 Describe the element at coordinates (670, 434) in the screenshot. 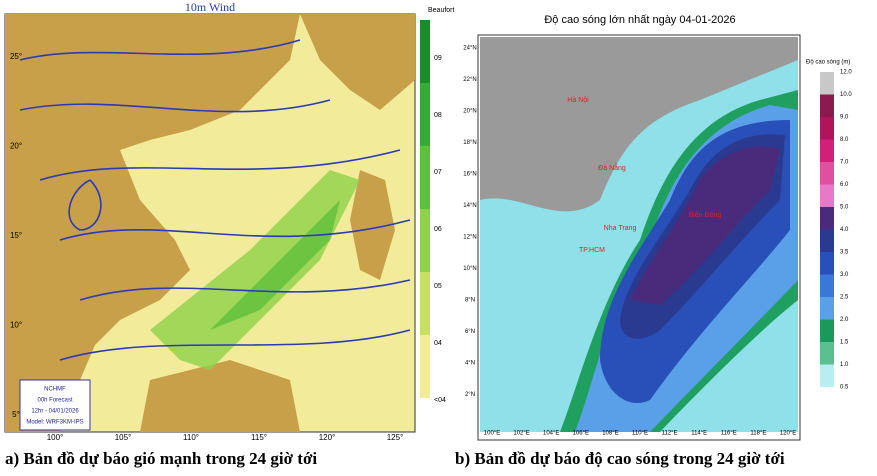

I see `lon-label: 112°E` at that location.